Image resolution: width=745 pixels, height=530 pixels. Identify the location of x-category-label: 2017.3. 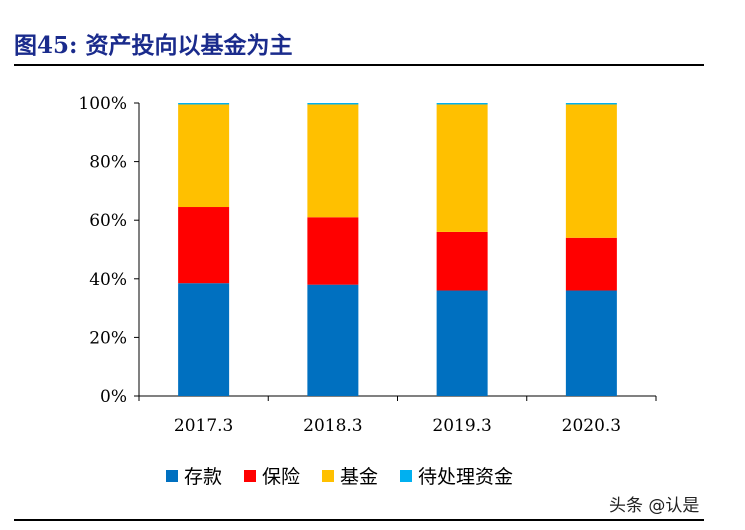
(203, 426).